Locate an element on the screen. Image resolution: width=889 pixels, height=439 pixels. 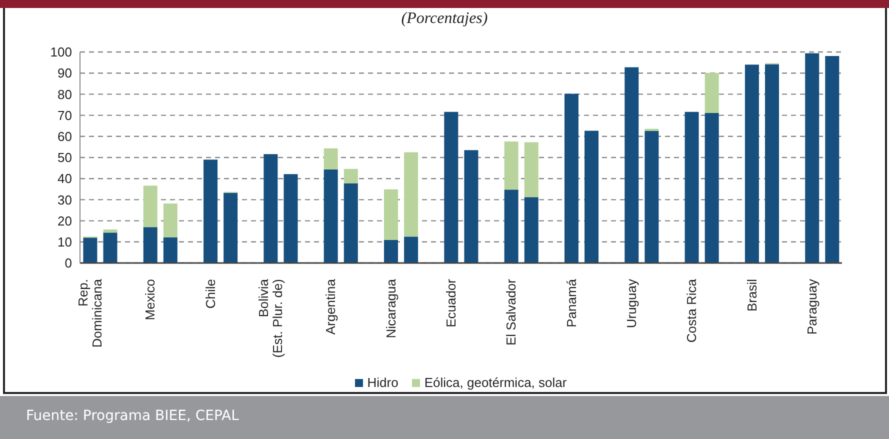
y-tick-label: 40 is located at coordinates (65, 178).